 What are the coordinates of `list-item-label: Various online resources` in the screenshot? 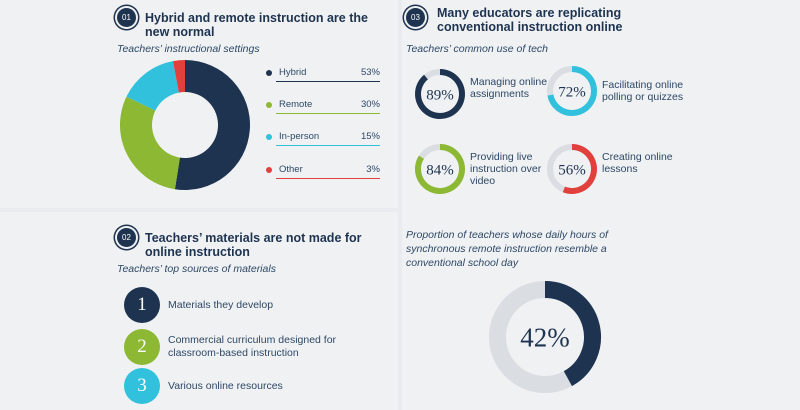 It's located at (225, 386).